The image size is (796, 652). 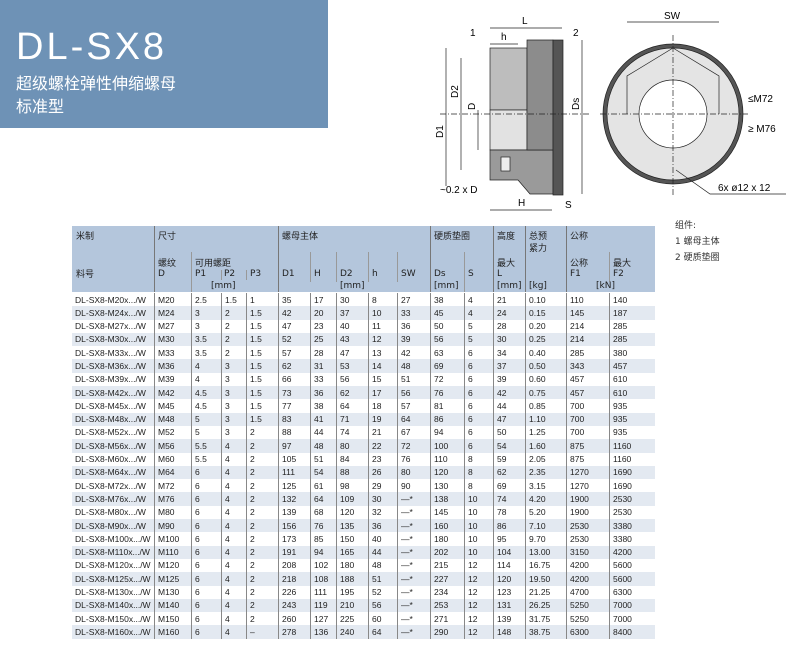 I want to click on cell-h: 48, so click(x=377, y=565).